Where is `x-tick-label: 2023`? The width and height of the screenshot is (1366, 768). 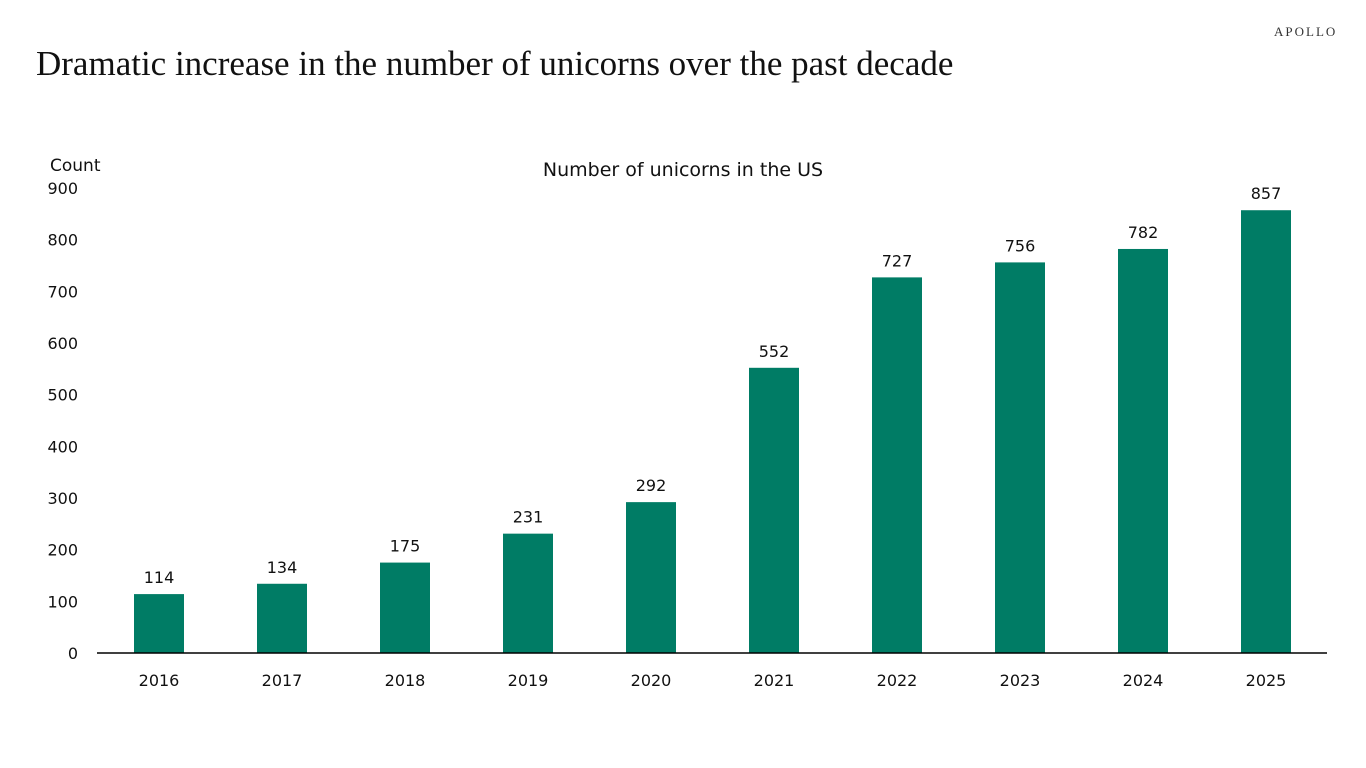
x-tick-label: 2023 is located at coordinates (1020, 680).